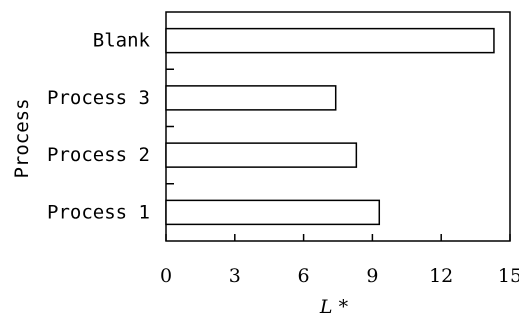  What do you see at coordinates (99, 127) in the screenshot?
I see `category-labels: Process 1 Process 2 Process 3 Blank` at bounding box center [99, 127].